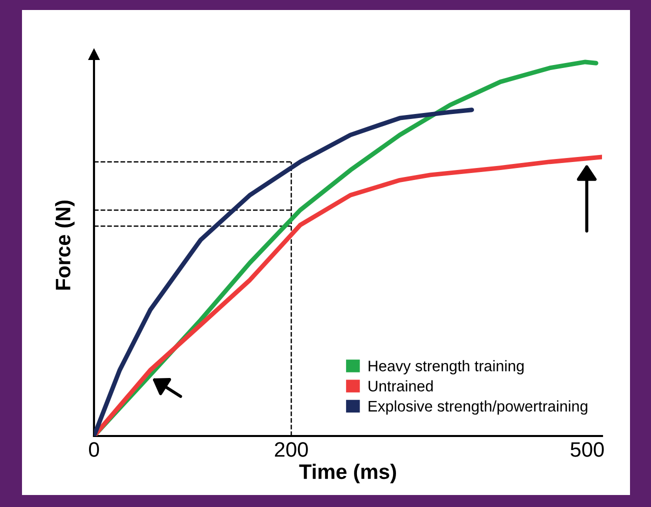 This screenshot has width=651, height=507. I want to click on x-tick-label: 500, so click(587, 449).